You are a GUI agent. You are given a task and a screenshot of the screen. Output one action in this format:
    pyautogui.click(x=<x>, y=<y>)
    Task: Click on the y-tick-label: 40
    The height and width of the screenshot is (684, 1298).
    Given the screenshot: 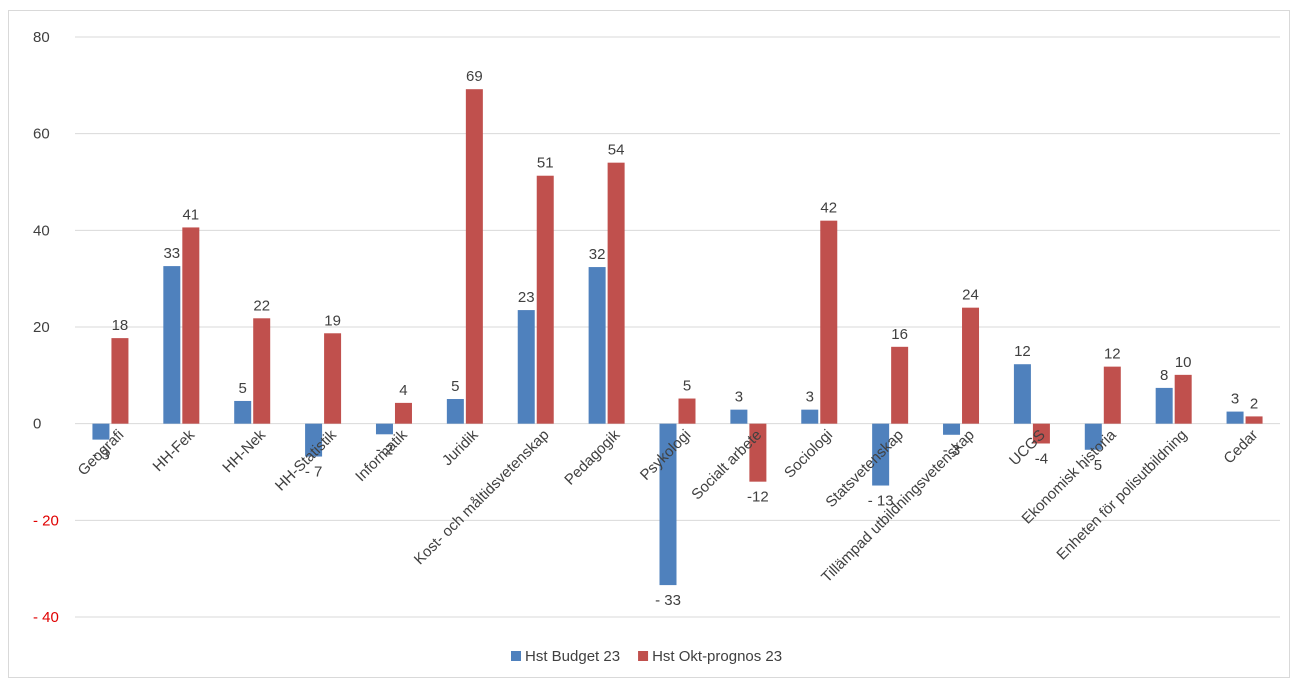 What is the action you would take?
    pyautogui.click(x=41, y=230)
    